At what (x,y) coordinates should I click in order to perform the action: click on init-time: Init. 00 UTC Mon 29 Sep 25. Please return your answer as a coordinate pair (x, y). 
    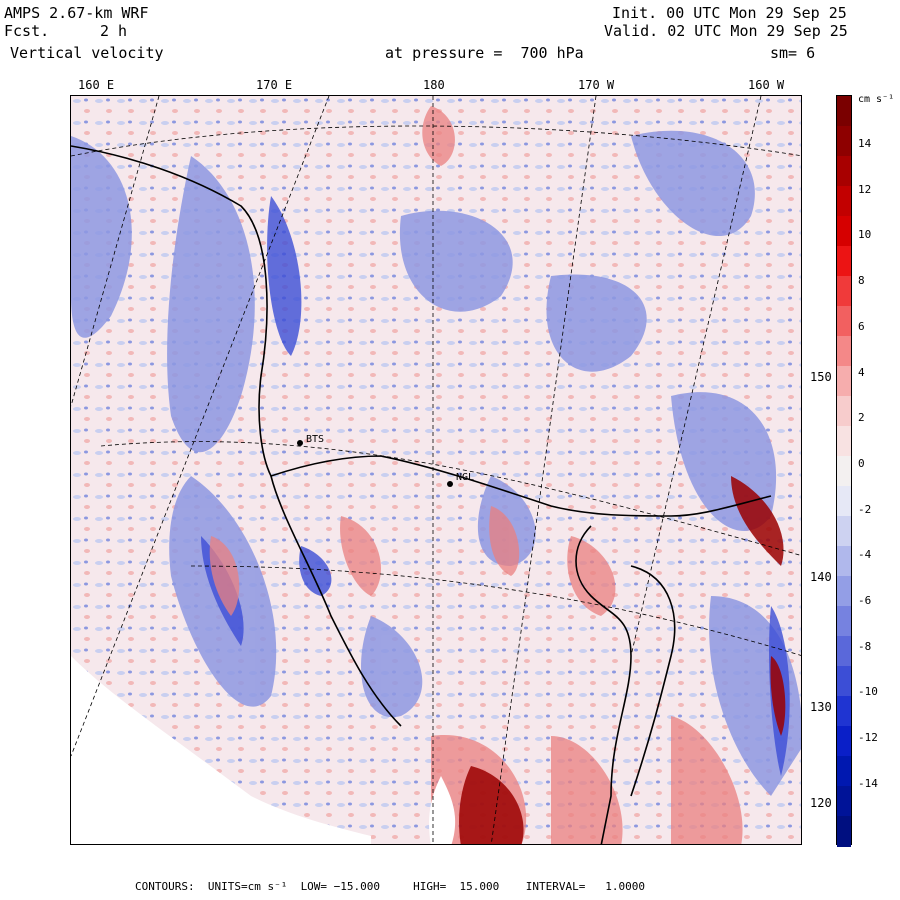
    Looking at the image, I should click on (729, 13).